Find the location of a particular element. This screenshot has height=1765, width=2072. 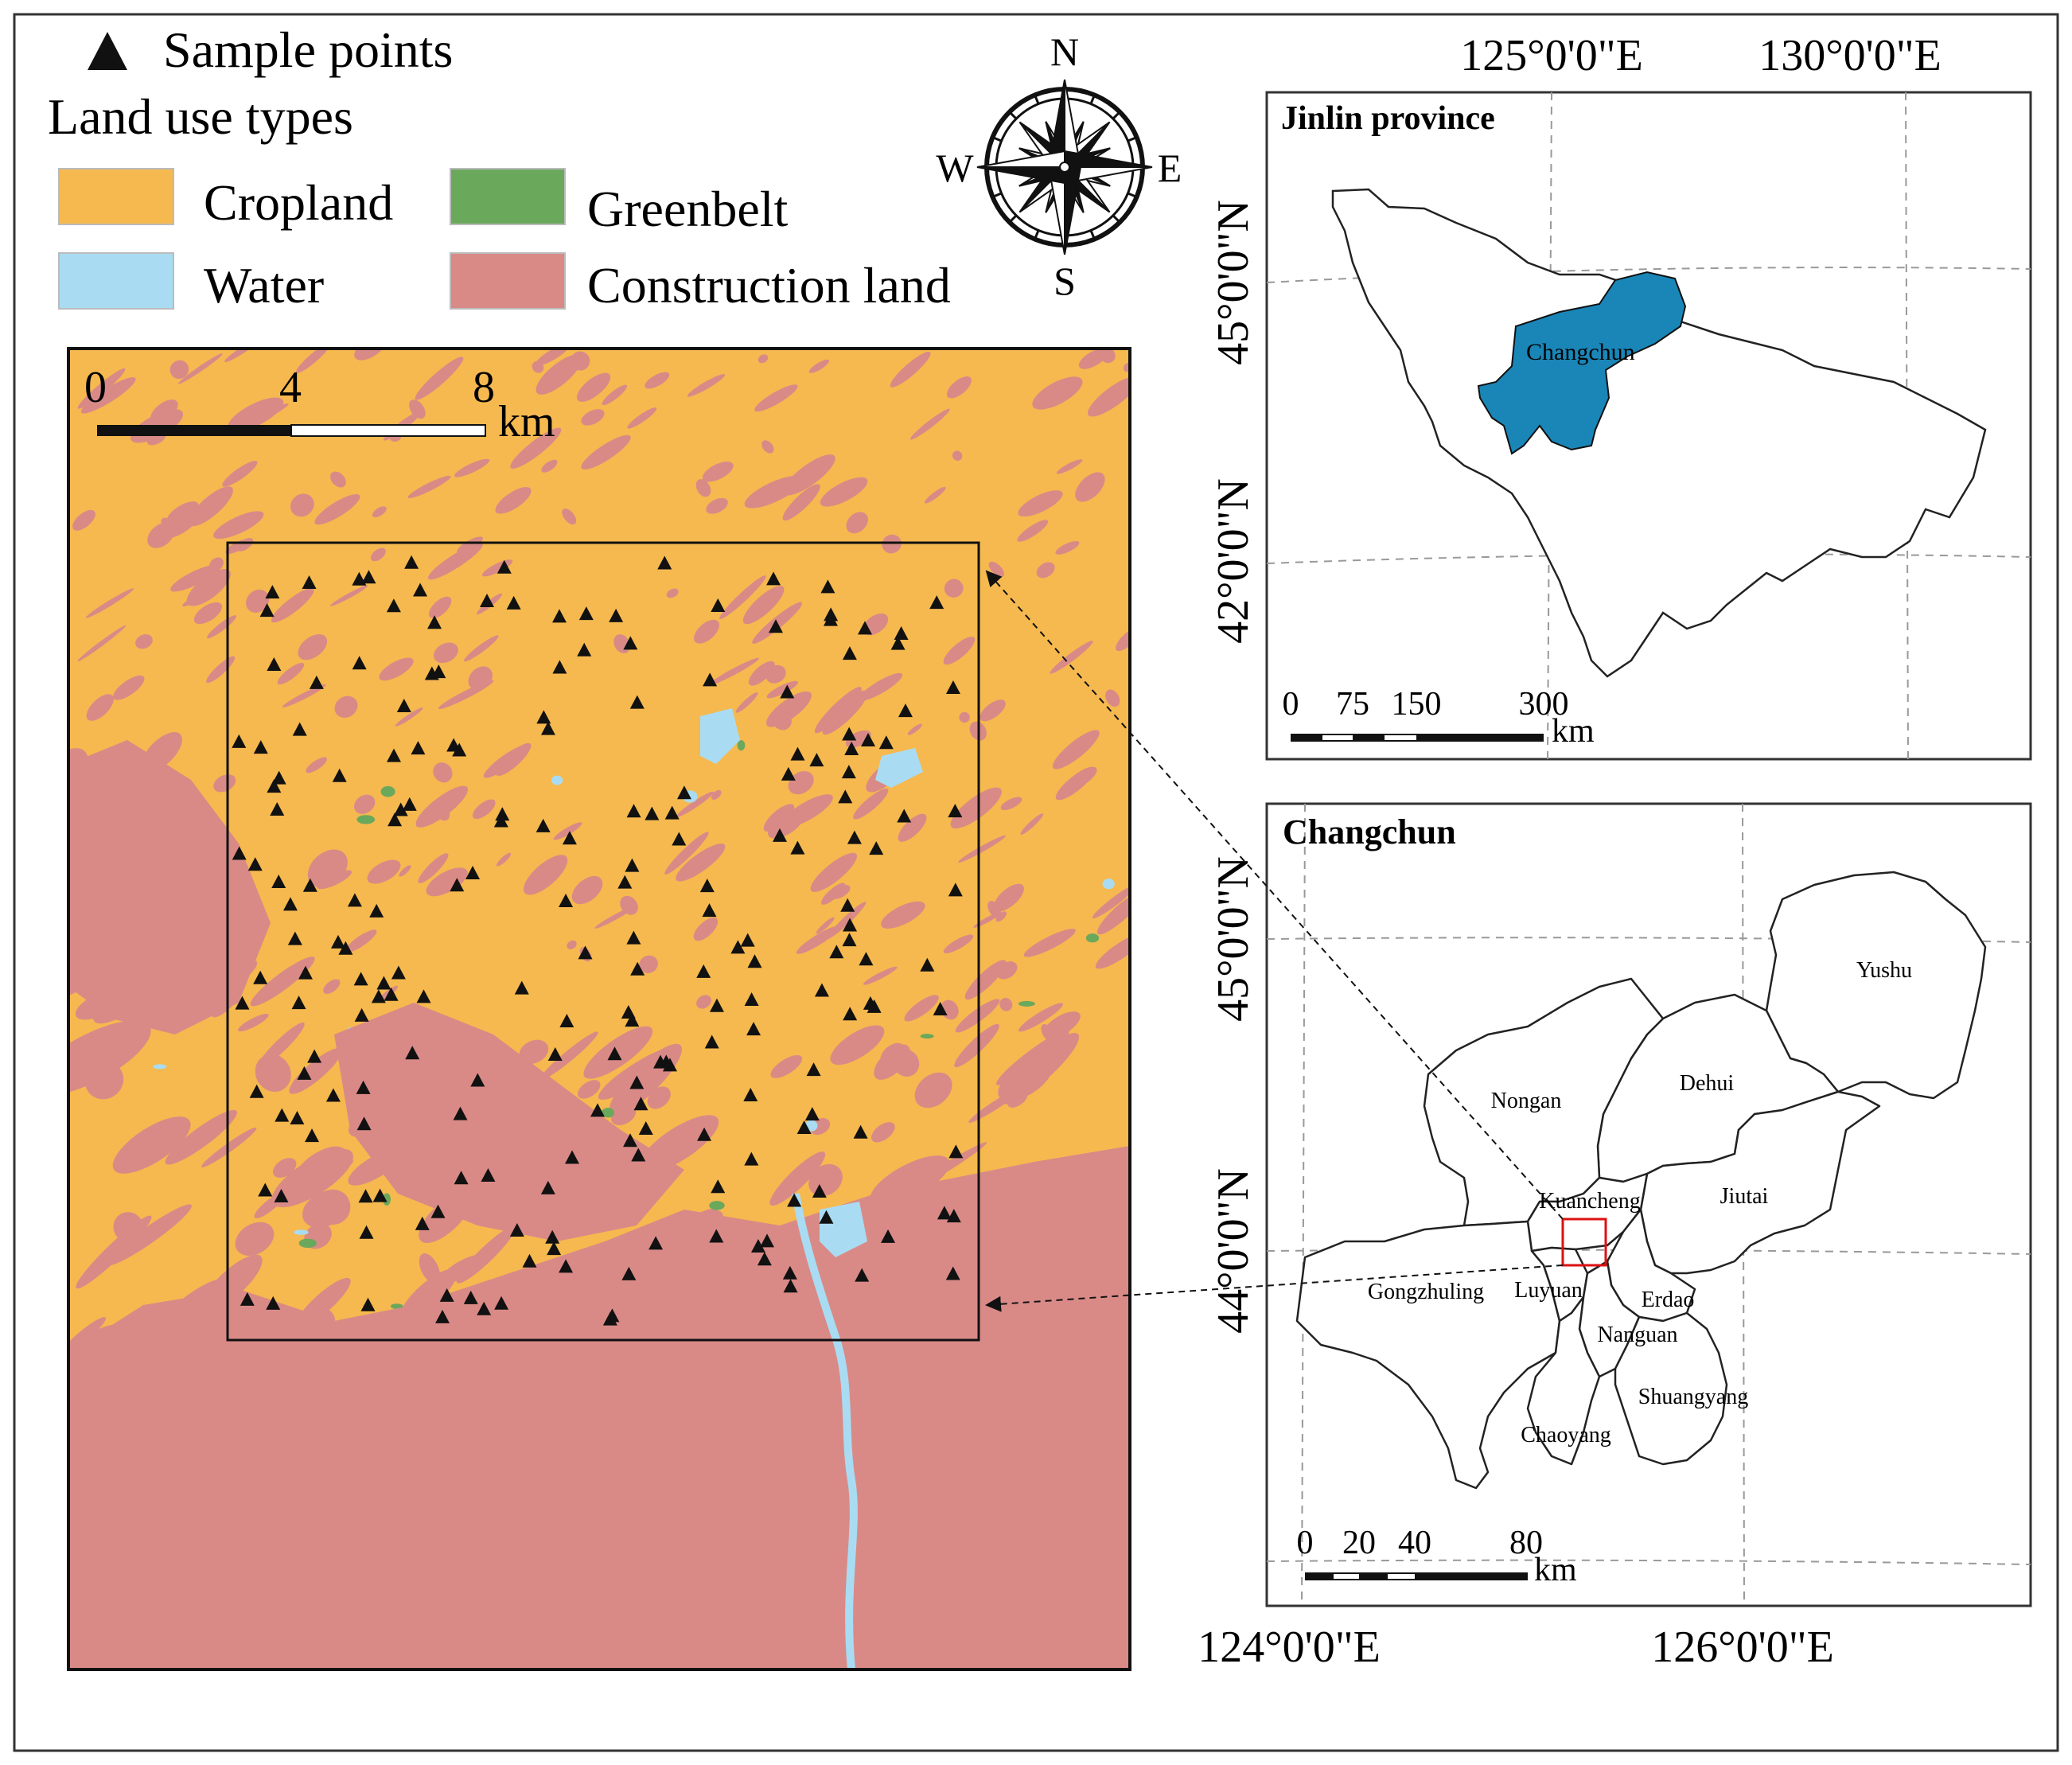

scale-label-0: 0 is located at coordinates (95, 388).